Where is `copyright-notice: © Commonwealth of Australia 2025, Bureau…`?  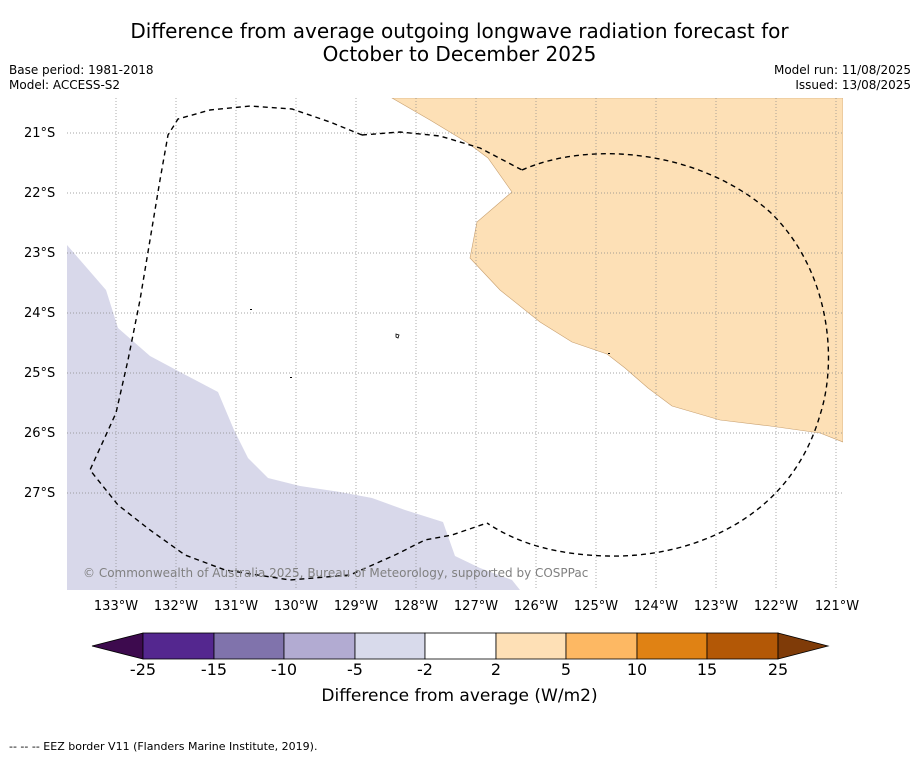 copyright-notice: © Commonwealth of Australia 2025, Bureau… is located at coordinates (336, 573).